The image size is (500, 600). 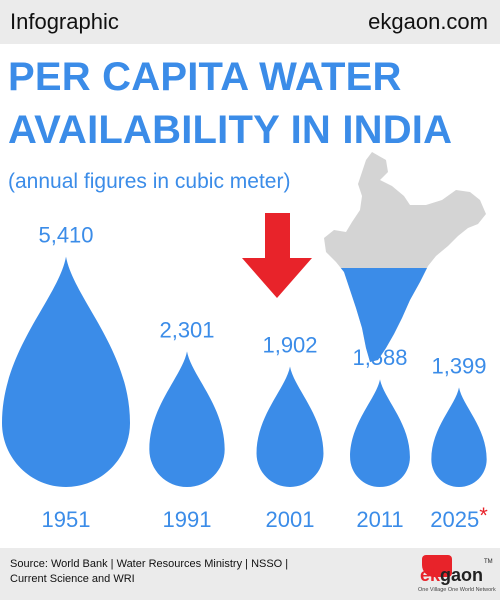 I want to click on water-drop-1991, so click(x=187, y=419).